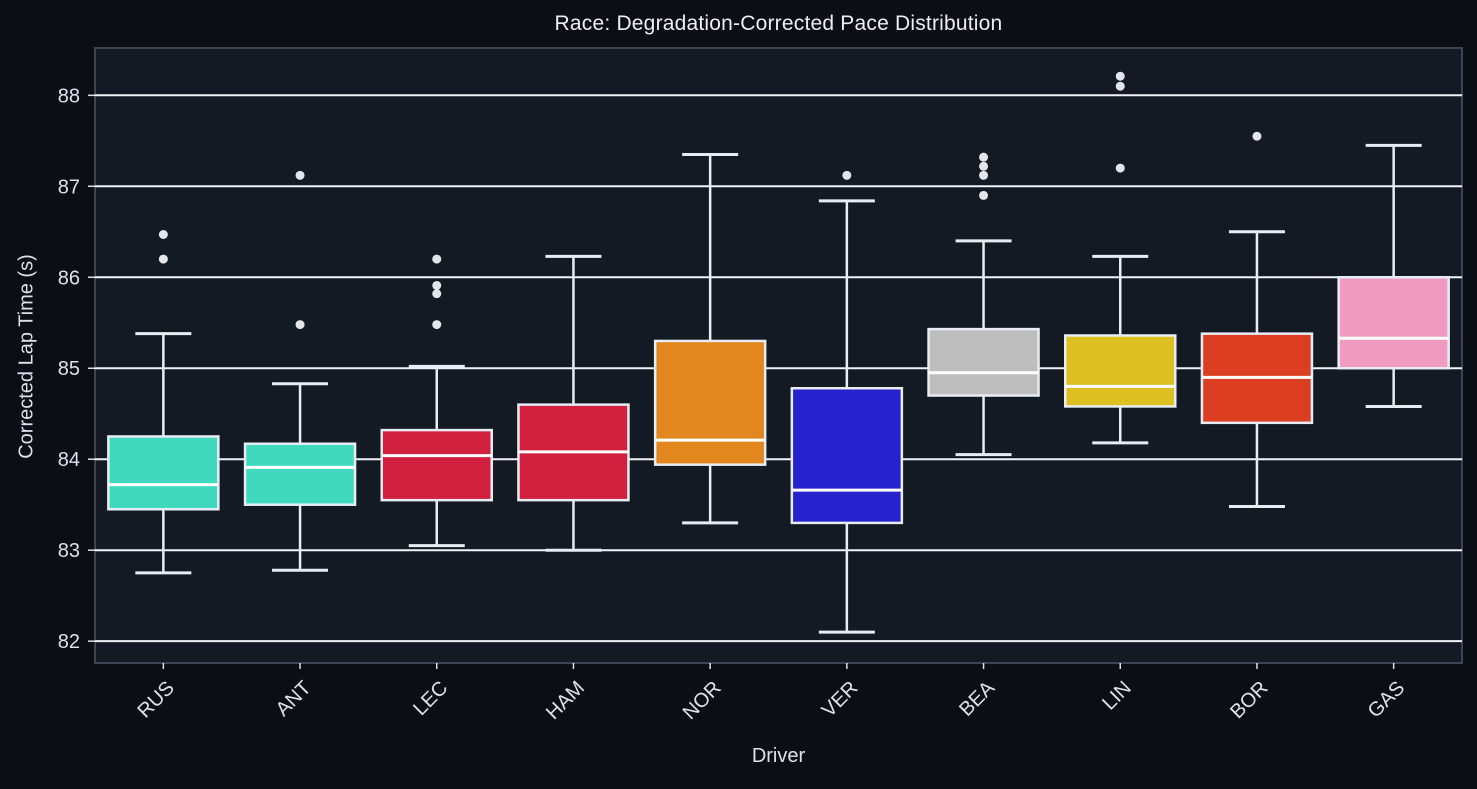 The height and width of the screenshot is (789, 1477). Describe the element at coordinates (840, 699) in the screenshot. I see `x-tick-label: VER` at that location.